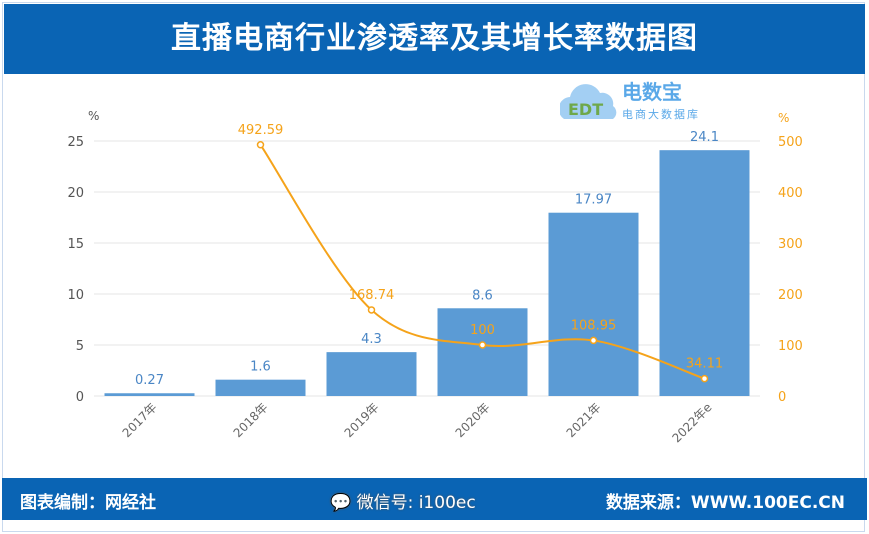 The width and height of the screenshot is (869, 534). Describe the element at coordinates (584, 420) in the screenshot. I see `x-tick-label: 2021年` at that location.